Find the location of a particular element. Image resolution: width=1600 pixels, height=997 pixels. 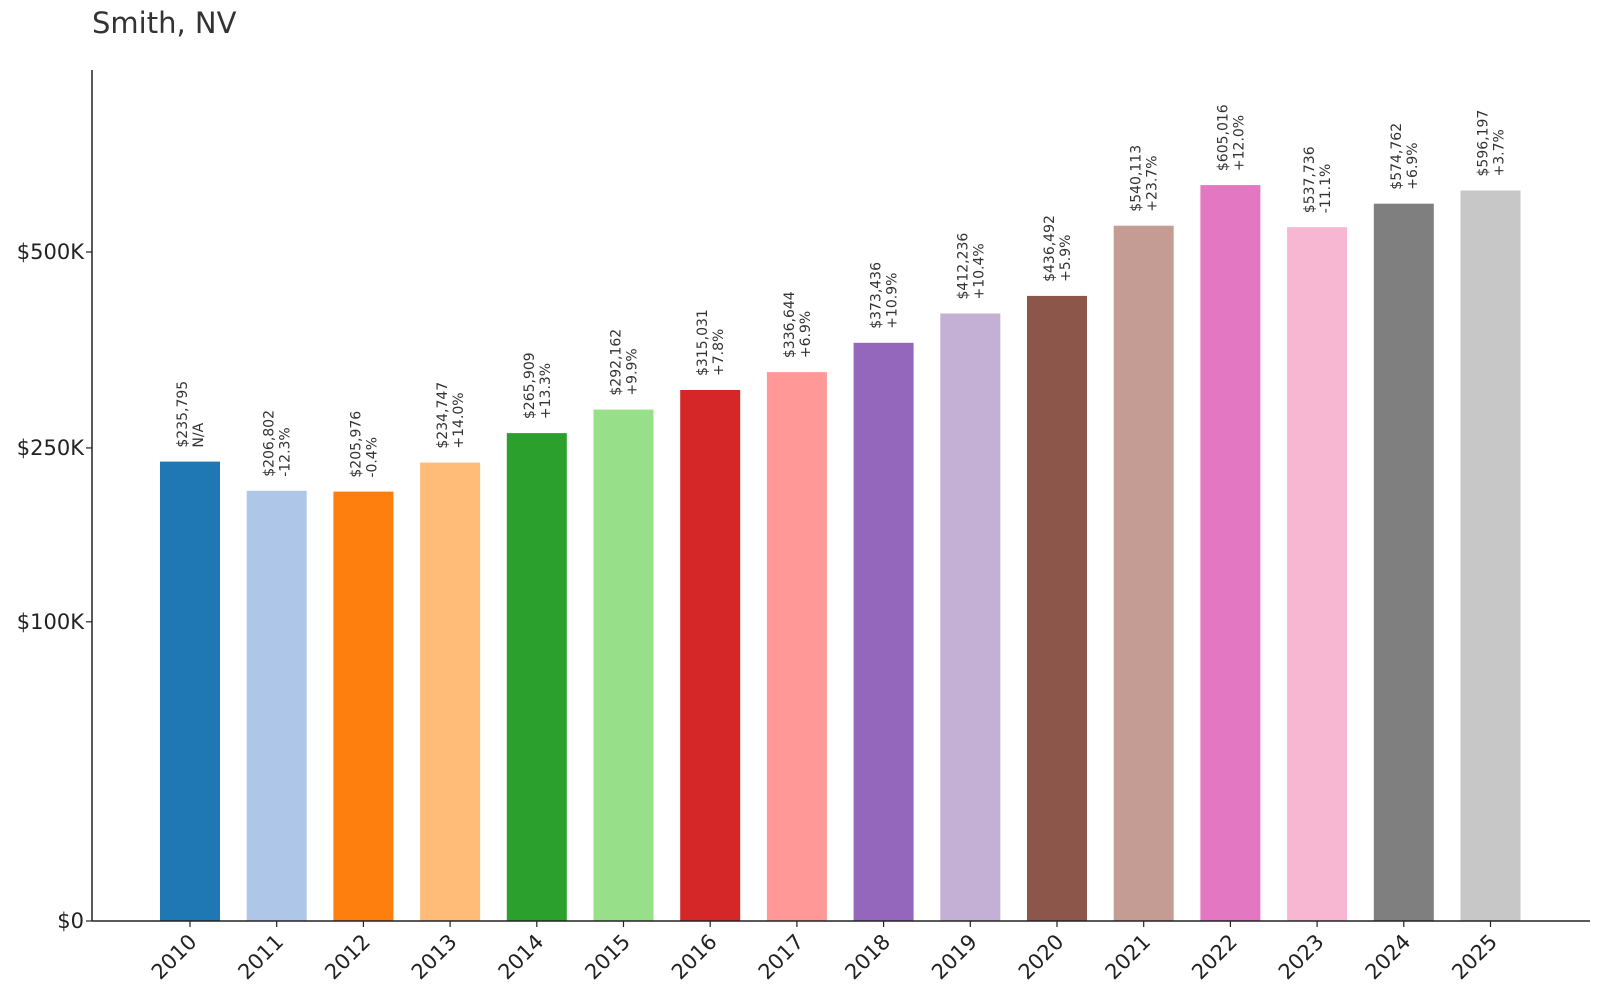

data-label-group-2022: $605,016 +12.0% is located at coordinates (1231, 137).